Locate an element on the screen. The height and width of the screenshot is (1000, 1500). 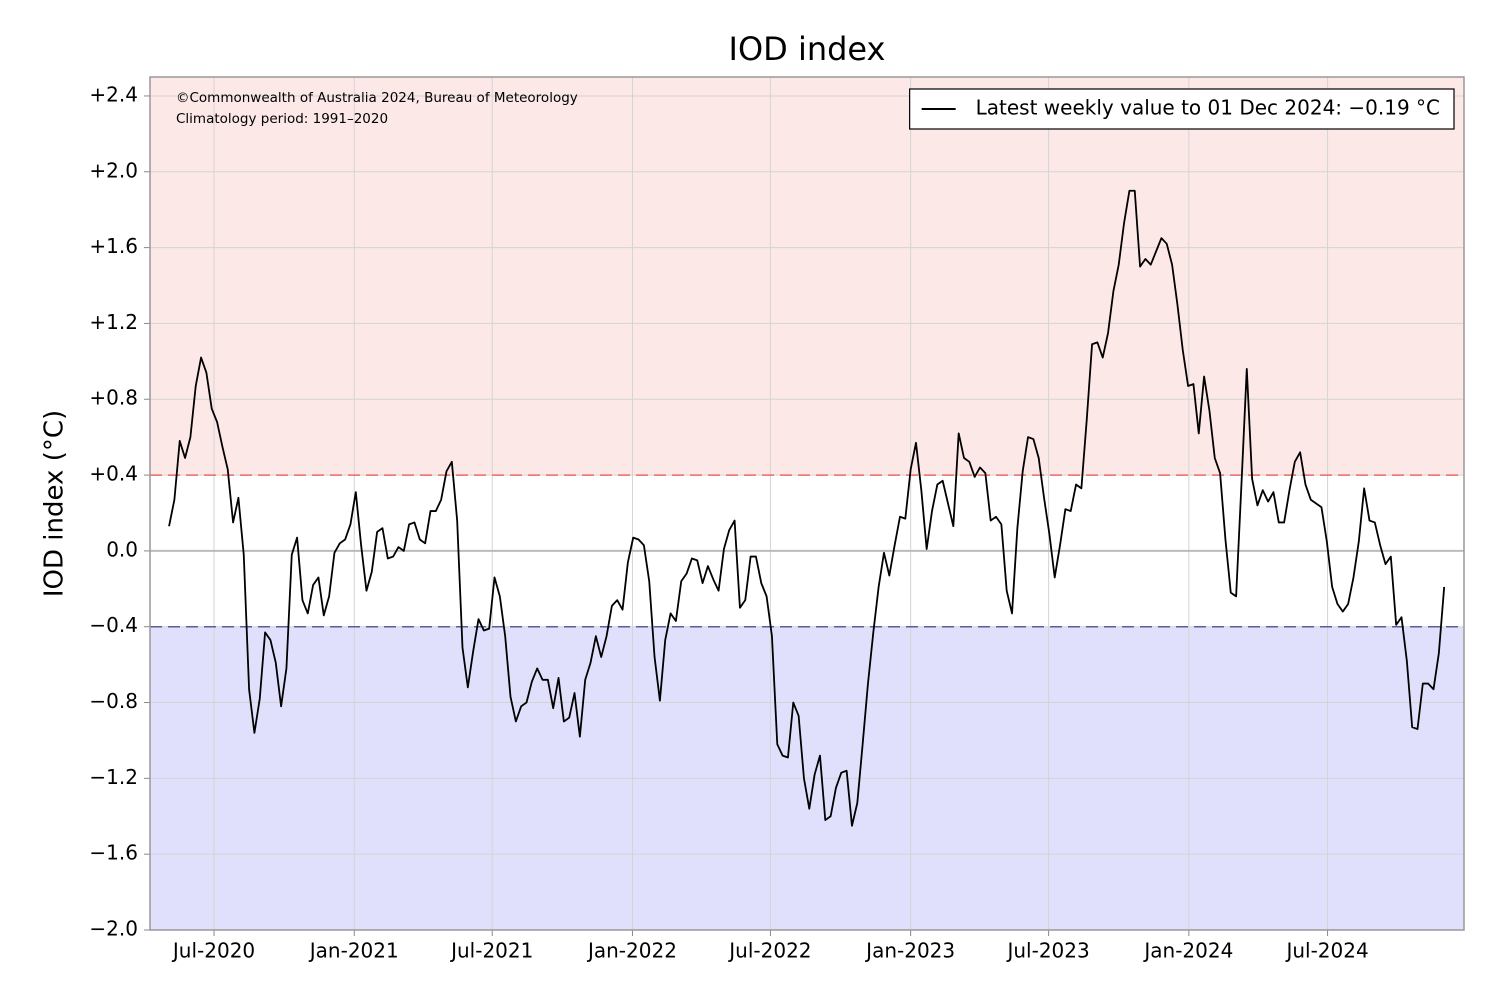
x-tick-label: Jul-2021 is located at coordinates (491, 951).